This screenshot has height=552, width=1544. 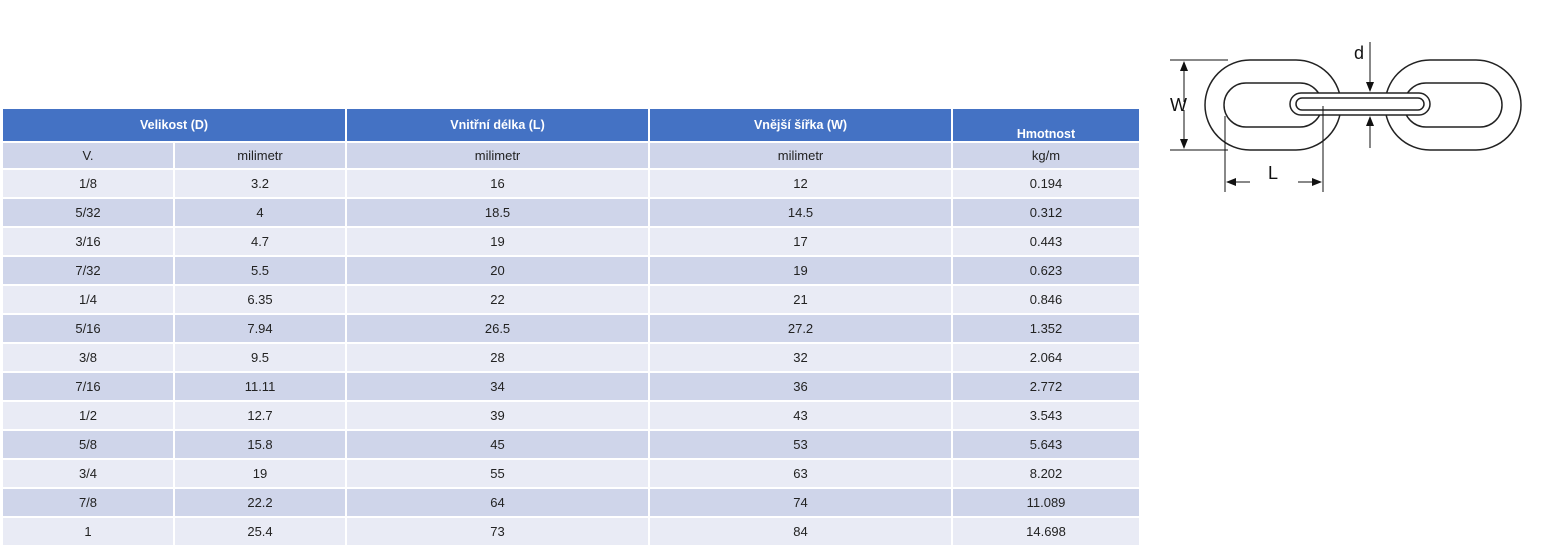 I want to click on cell-size-inch: 1/8, so click(x=88, y=183).